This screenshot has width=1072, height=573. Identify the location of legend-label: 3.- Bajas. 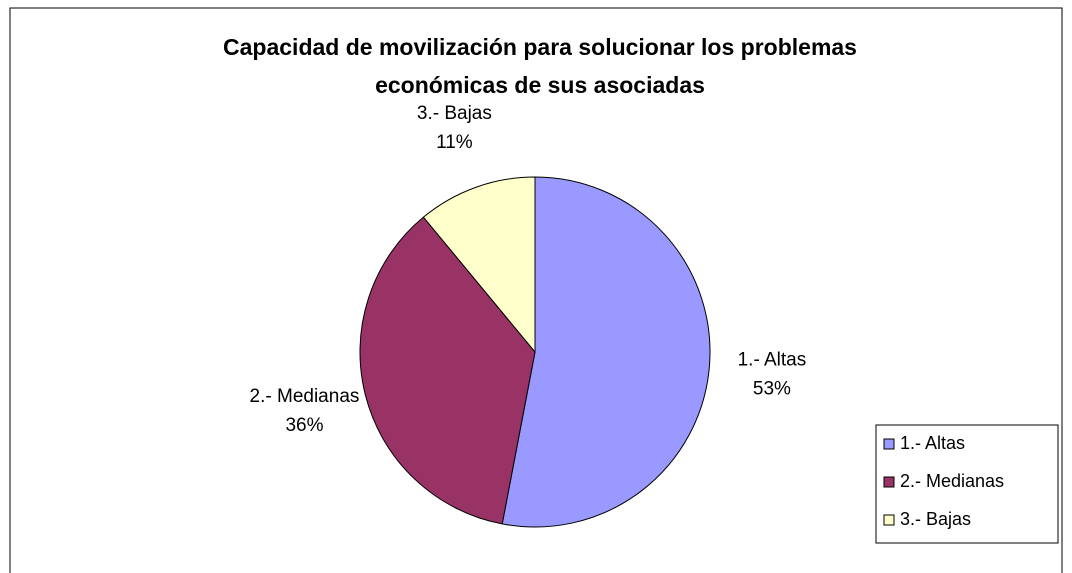
(935, 519).